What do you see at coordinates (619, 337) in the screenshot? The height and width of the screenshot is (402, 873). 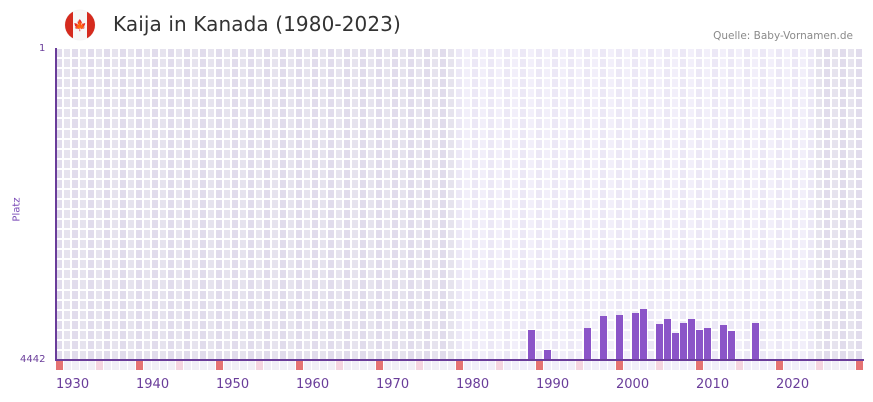 I see `bar-2000` at bounding box center [619, 337].